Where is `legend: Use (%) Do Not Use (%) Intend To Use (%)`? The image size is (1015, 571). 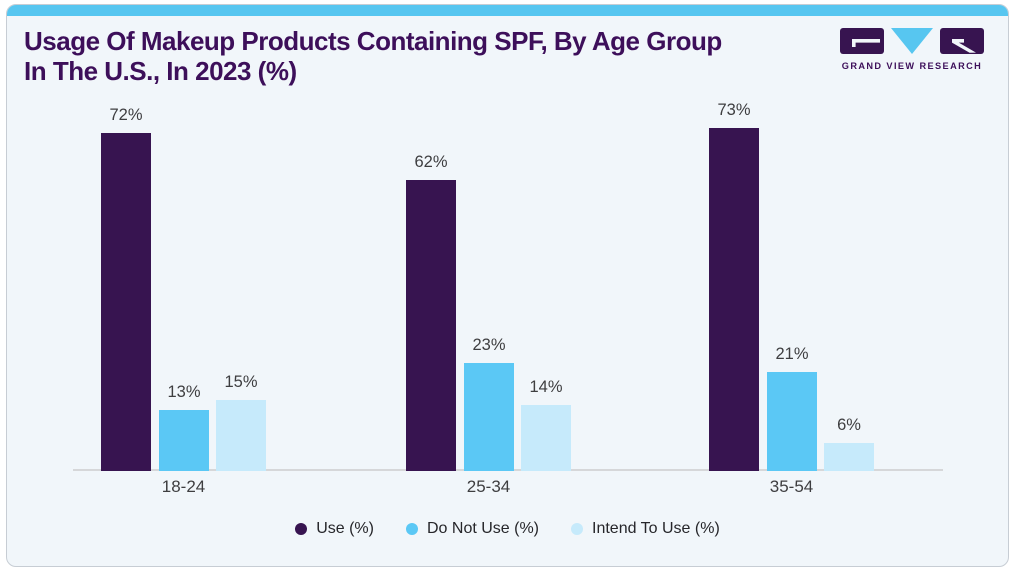
legend: Use (%) Do Not Use (%) Intend To Use (%) is located at coordinates (507, 529).